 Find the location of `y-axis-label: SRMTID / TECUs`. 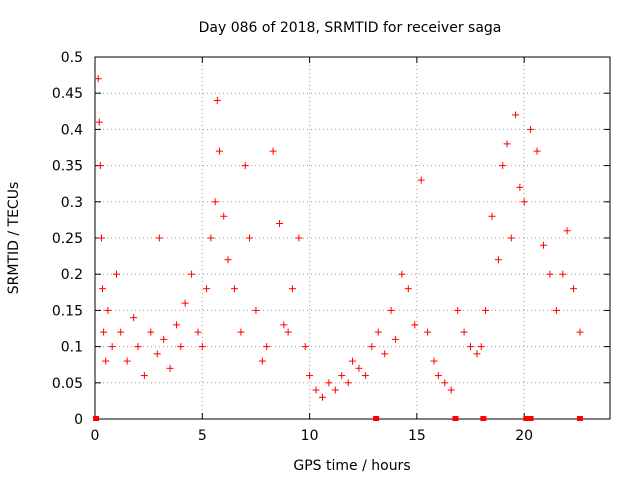

y-axis-label: SRMTID / TECUs is located at coordinates (14, 238).